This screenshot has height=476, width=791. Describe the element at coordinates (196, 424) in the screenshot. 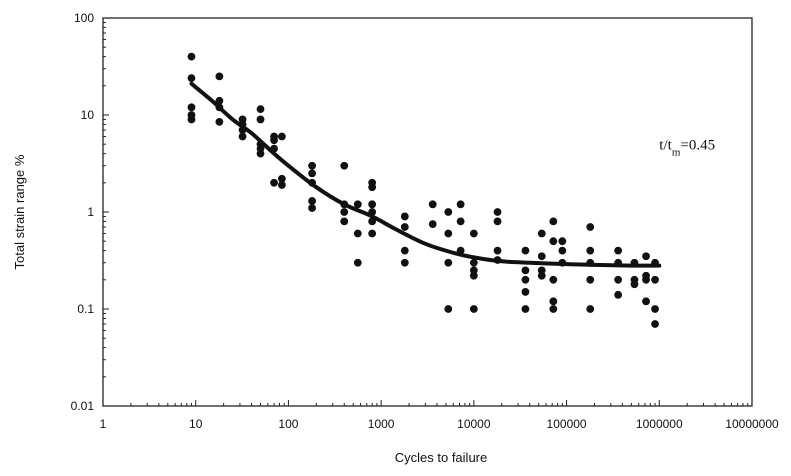

I see `x-tick-label: 10` at that location.